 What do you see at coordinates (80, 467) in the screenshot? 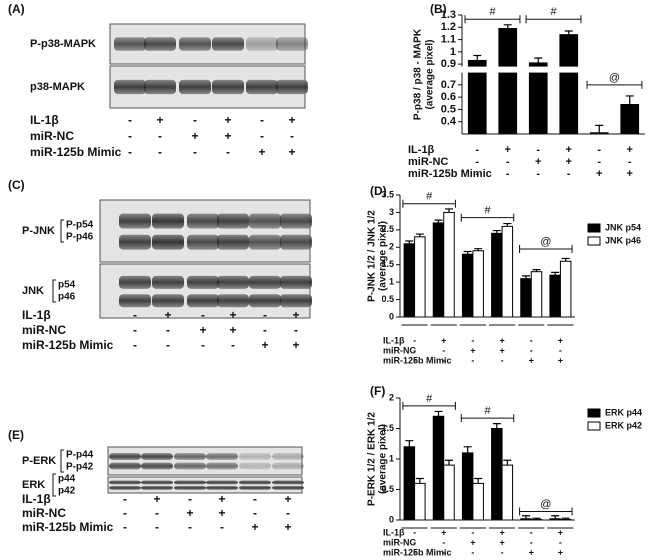
I see `band-sublabel: P-p42` at bounding box center [80, 467].